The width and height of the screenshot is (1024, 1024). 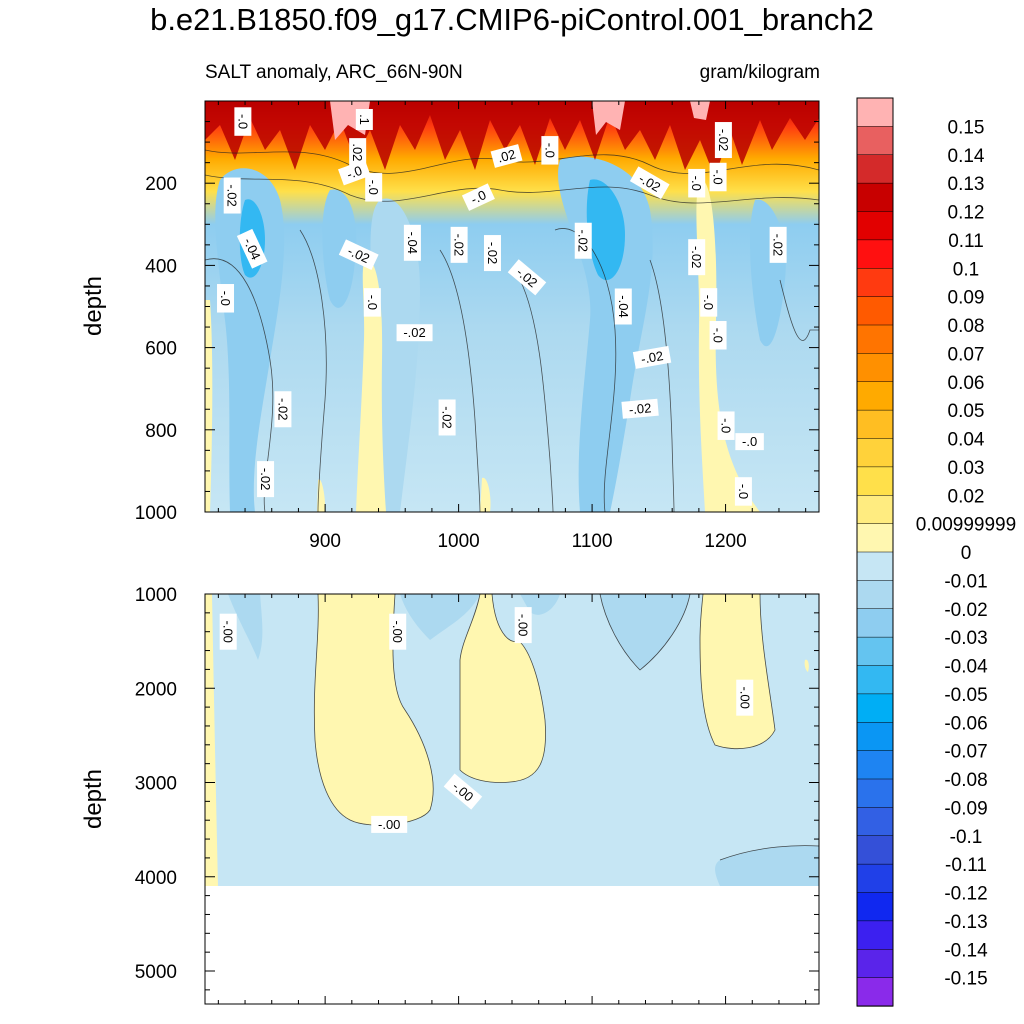 I want to click on contour-label: .02, so click(x=506, y=156).